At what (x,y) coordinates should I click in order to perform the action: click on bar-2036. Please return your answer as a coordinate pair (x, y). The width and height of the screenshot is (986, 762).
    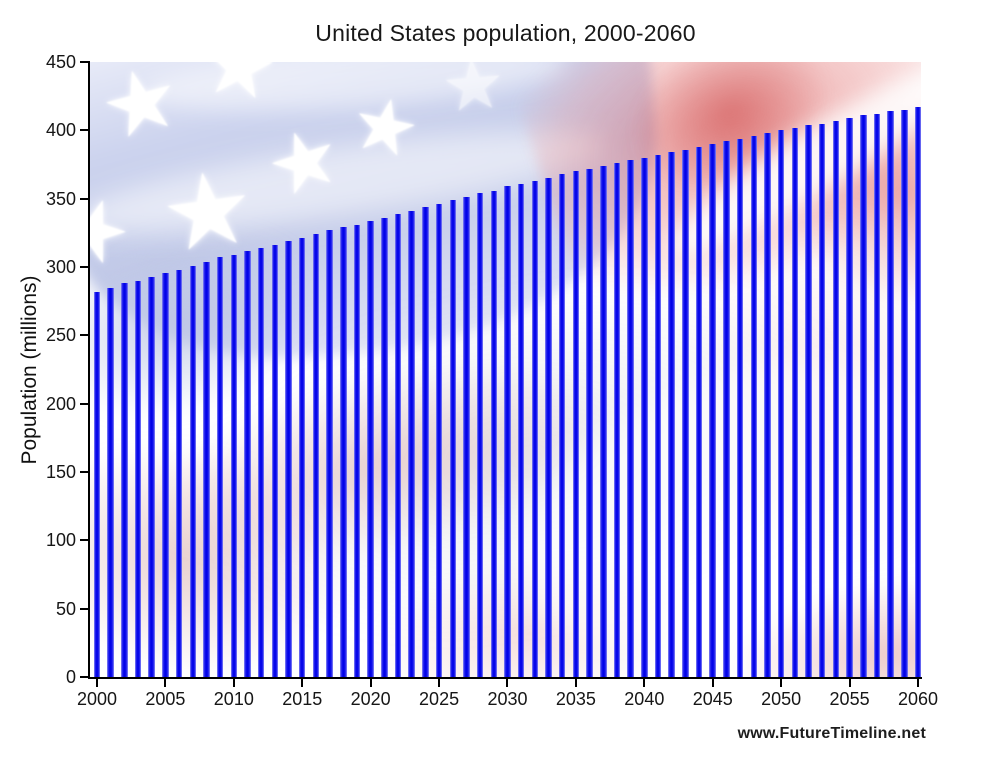
    Looking at the image, I should click on (589, 422).